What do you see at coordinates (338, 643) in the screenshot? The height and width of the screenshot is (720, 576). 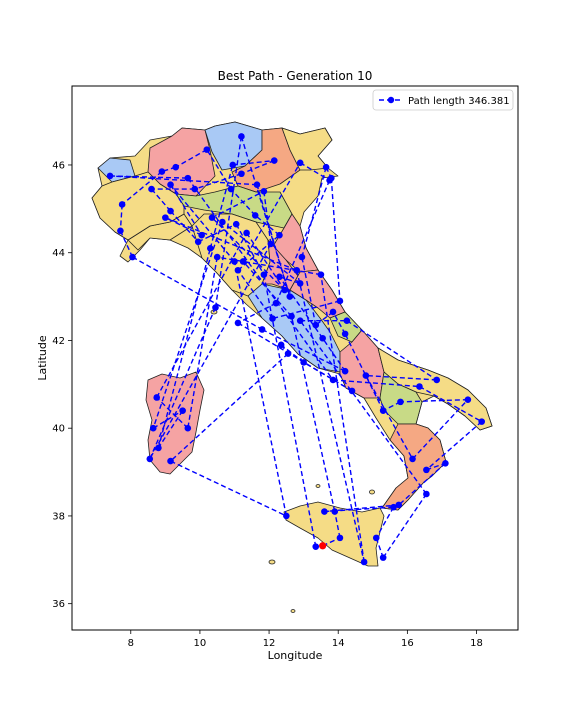 I see `x-tick-label: 14` at bounding box center [338, 643].